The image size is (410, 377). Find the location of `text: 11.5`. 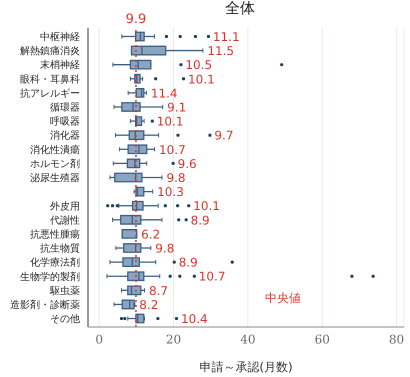

text: 11.5 is located at coordinates (220, 51).